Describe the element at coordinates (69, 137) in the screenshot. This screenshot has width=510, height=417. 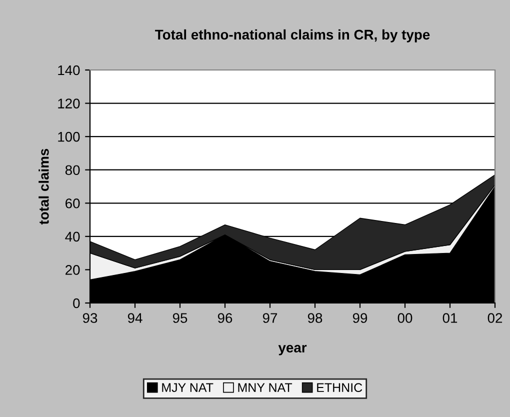
I see `y-tick-label: 100` at that location.